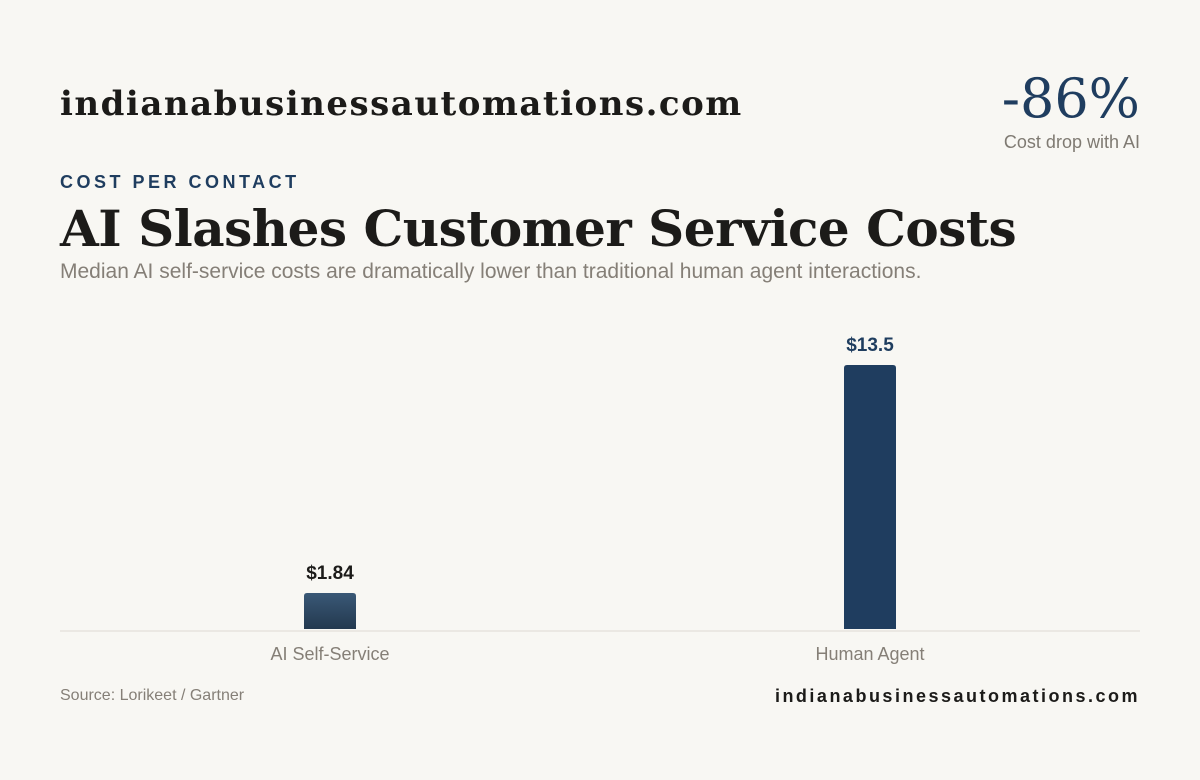 The image size is (1200, 780). I want to click on stat-block: -86% Cost drop with AI, so click(1071, 110).